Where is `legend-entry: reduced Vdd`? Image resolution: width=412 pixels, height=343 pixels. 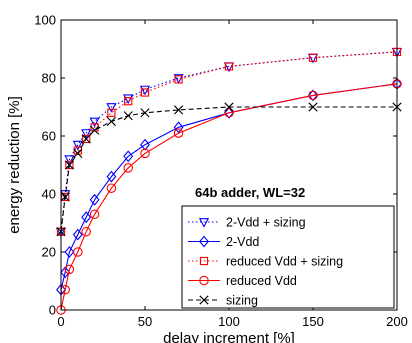
legend-entry: reduced Vdd is located at coordinates (242, 281).